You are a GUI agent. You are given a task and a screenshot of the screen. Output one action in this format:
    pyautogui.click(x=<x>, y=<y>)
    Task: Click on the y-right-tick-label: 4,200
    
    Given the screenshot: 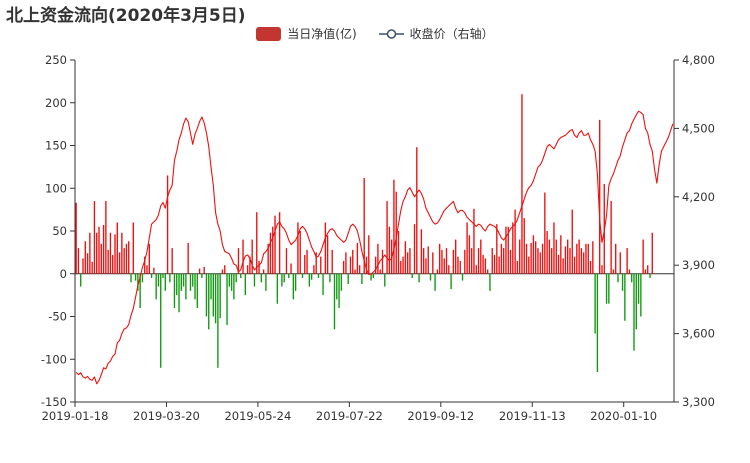 What is the action you would take?
    pyautogui.click(x=698, y=197)
    